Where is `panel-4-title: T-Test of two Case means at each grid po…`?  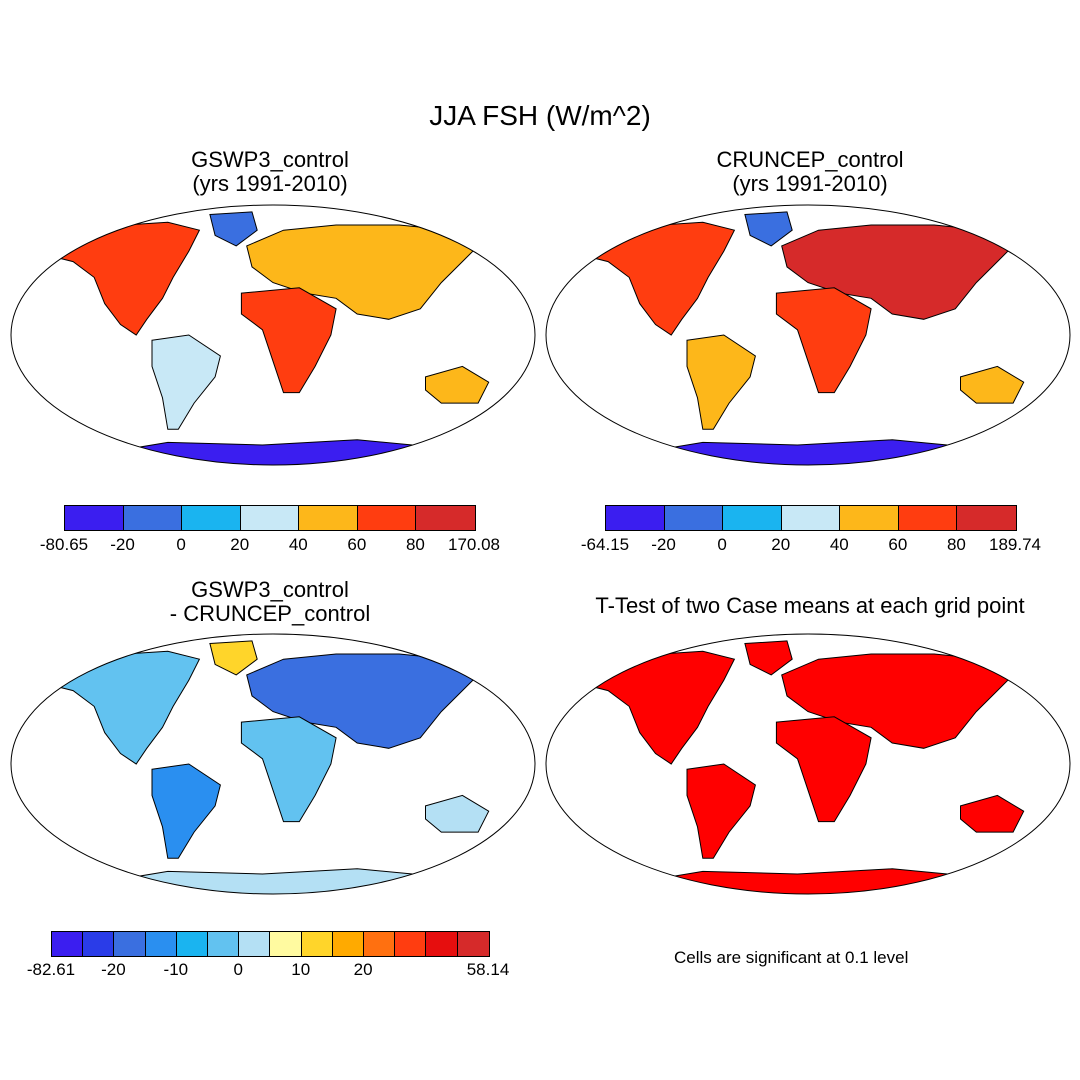 panel-4-title: T-Test of two Case means at each grid po… is located at coordinates (810, 606).